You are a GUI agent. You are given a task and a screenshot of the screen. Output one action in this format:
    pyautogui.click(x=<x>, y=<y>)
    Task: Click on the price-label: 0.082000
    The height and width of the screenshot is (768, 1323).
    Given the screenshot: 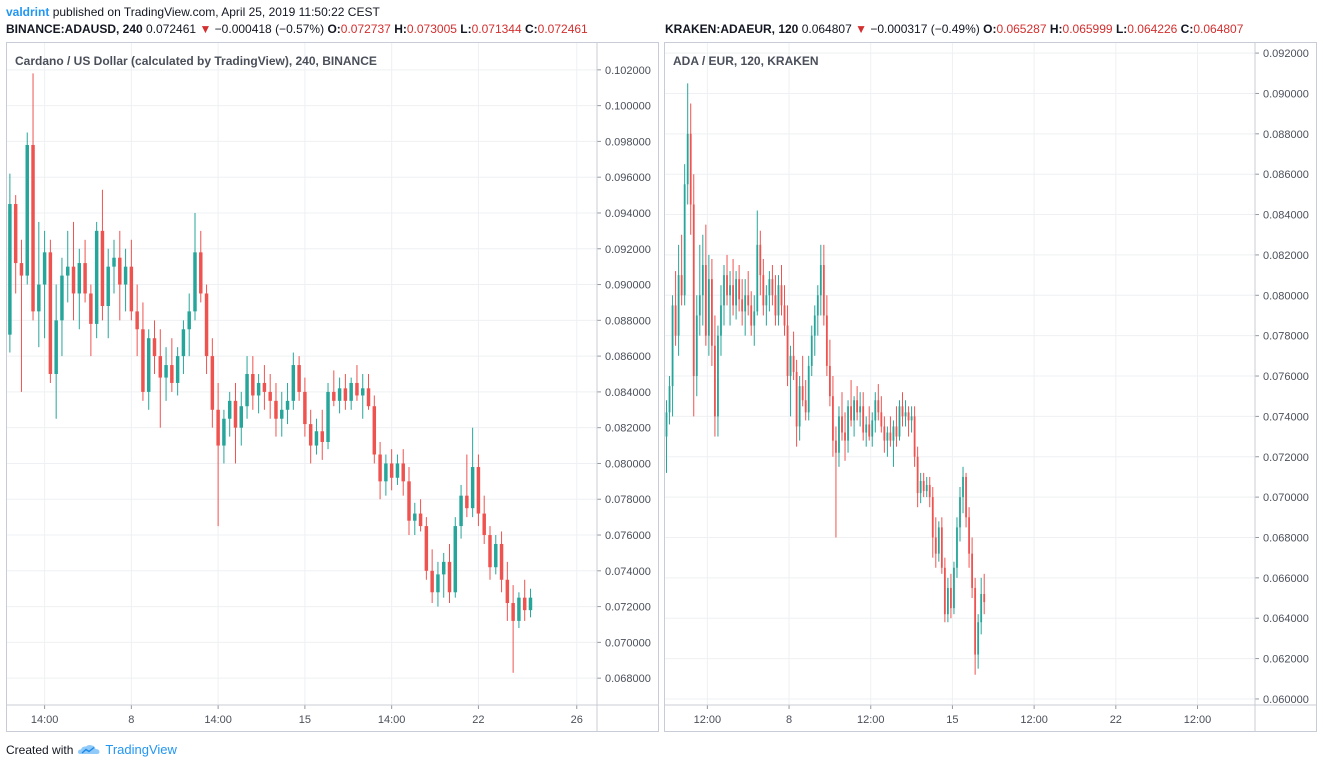 What is the action you would take?
    pyautogui.click(x=628, y=429)
    